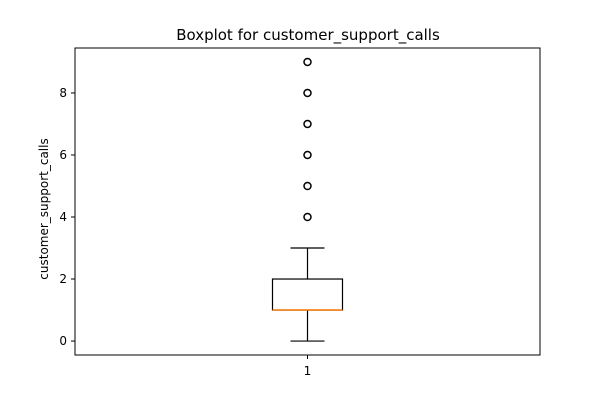 The height and width of the screenshot is (400, 600). What do you see at coordinates (307, 294) in the screenshot?
I see `iqr-box` at bounding box center [307, 294].